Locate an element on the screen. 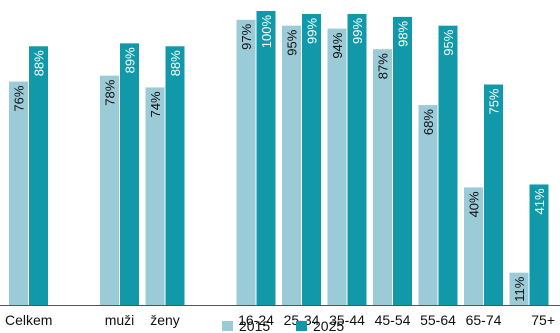 This screenshot has width=560, height=333. bar-2025-ženy is located at coordinates (175, 175).